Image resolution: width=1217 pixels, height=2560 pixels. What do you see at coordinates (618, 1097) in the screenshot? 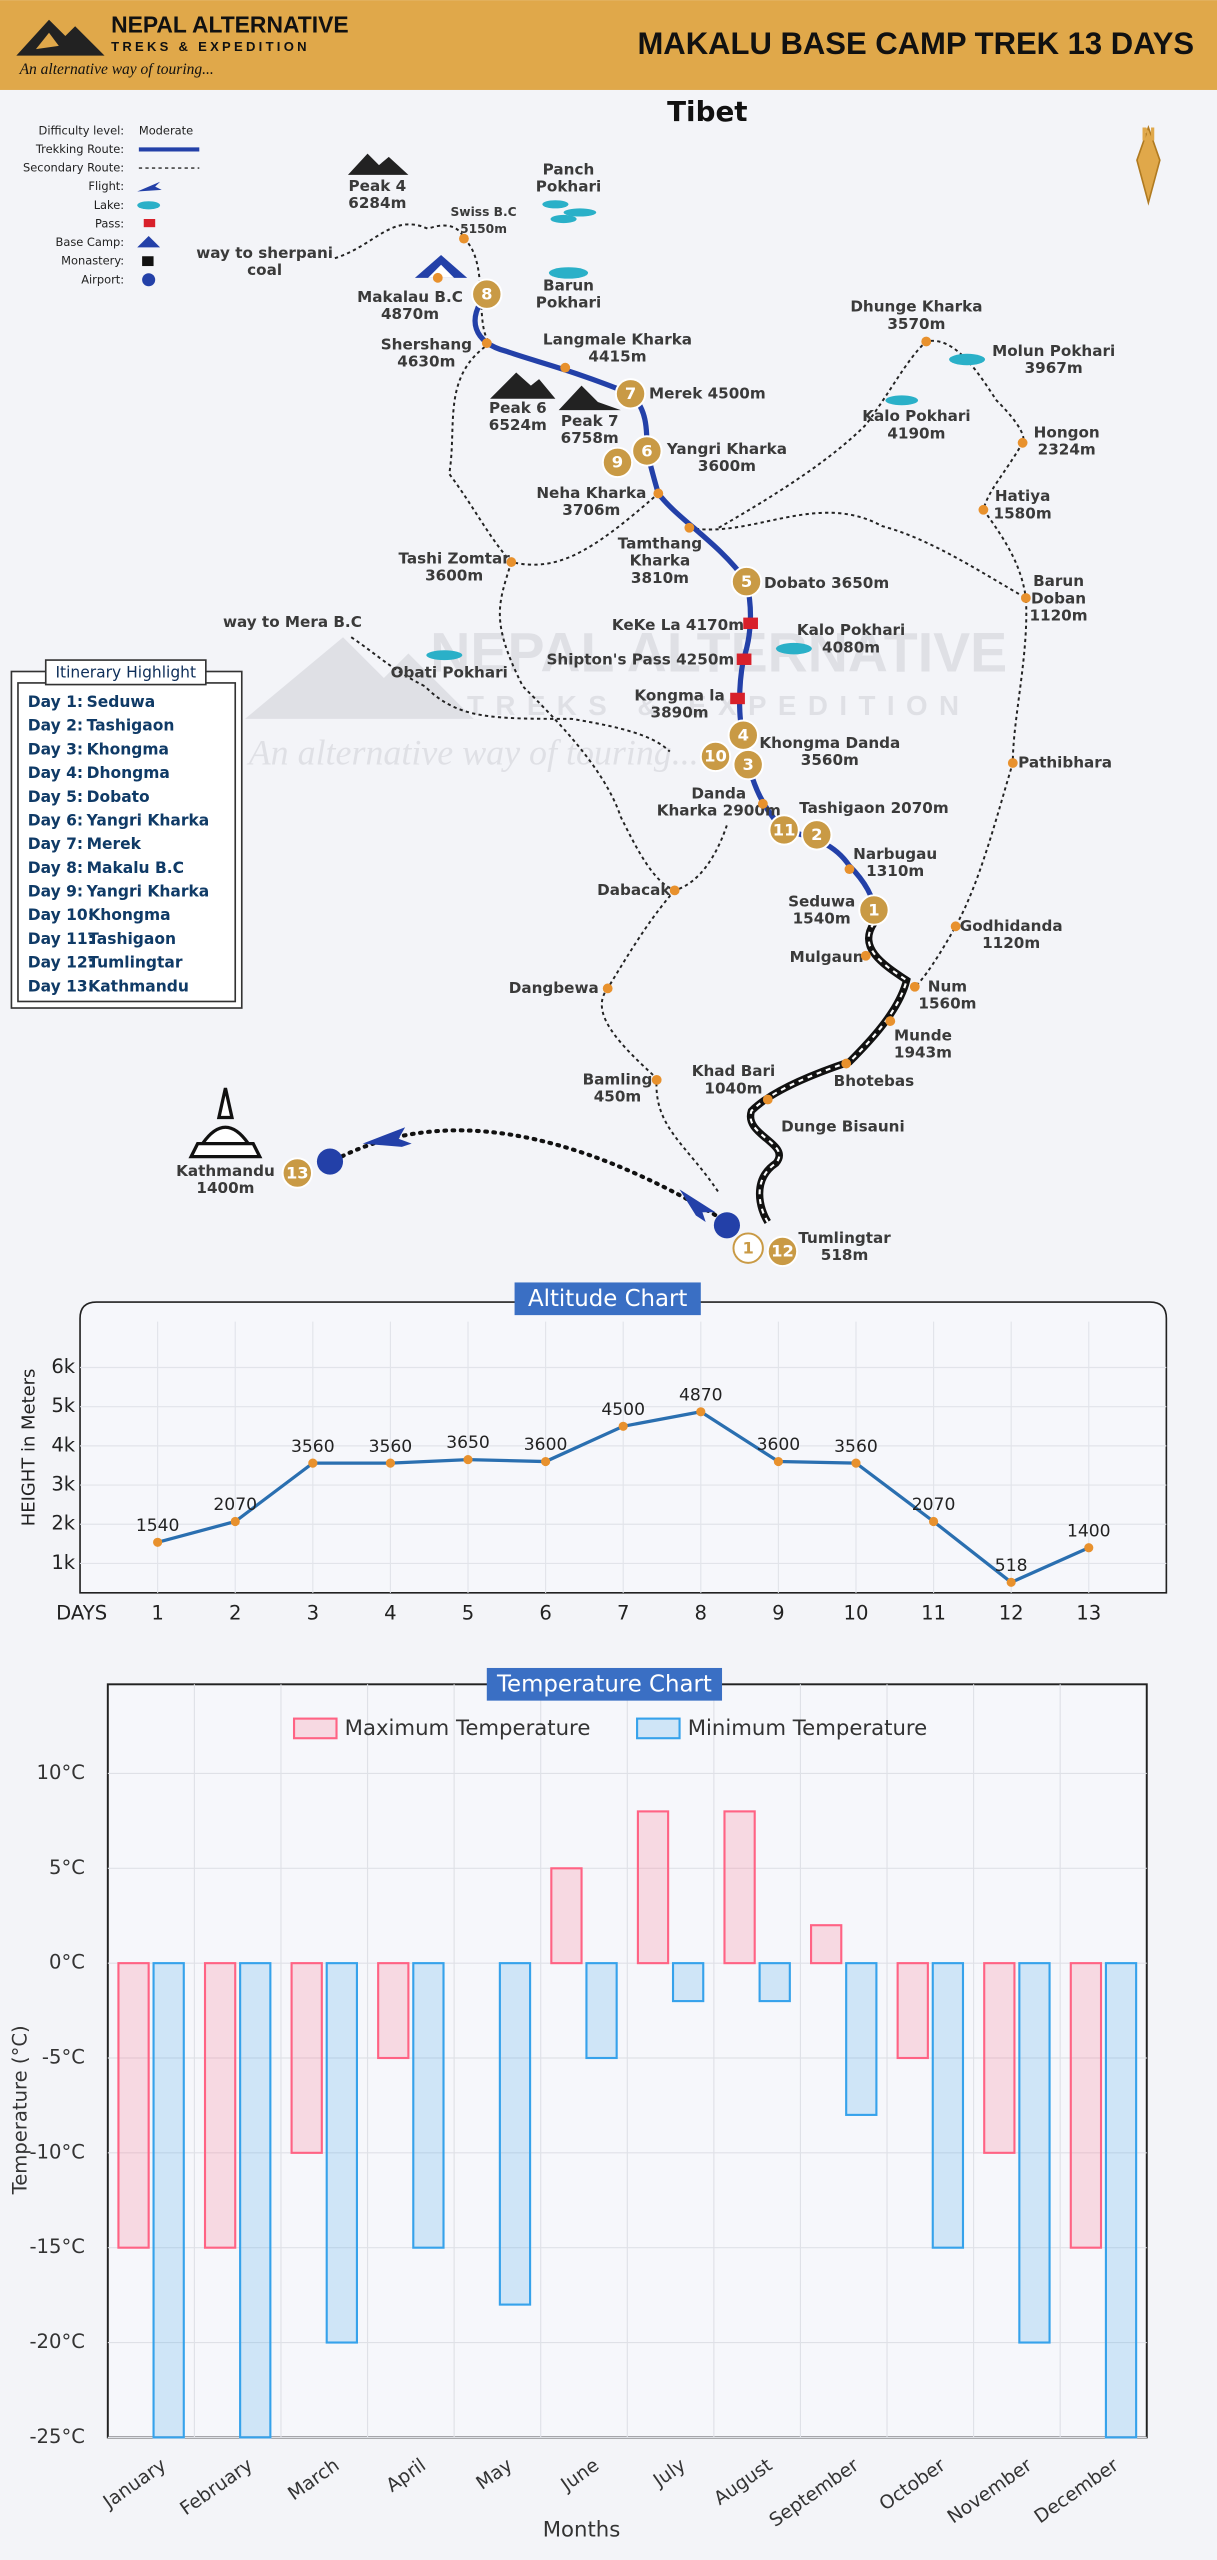
I see `place-label: 450m` at bounding box center [618, 1097].